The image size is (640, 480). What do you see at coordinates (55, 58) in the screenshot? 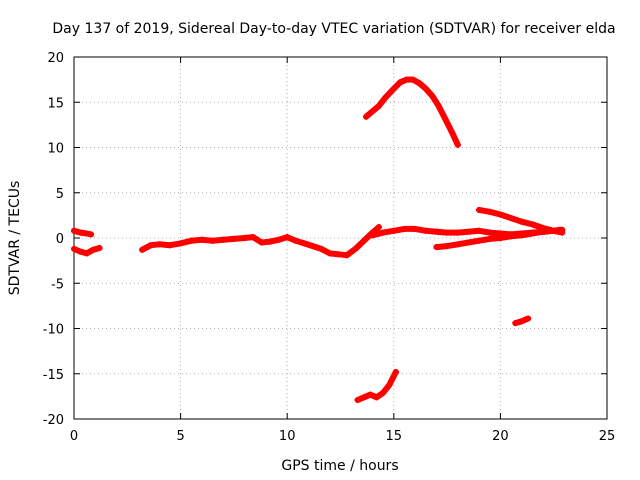
I see `y-tick-label: 20` at bounding box center [55, 58].